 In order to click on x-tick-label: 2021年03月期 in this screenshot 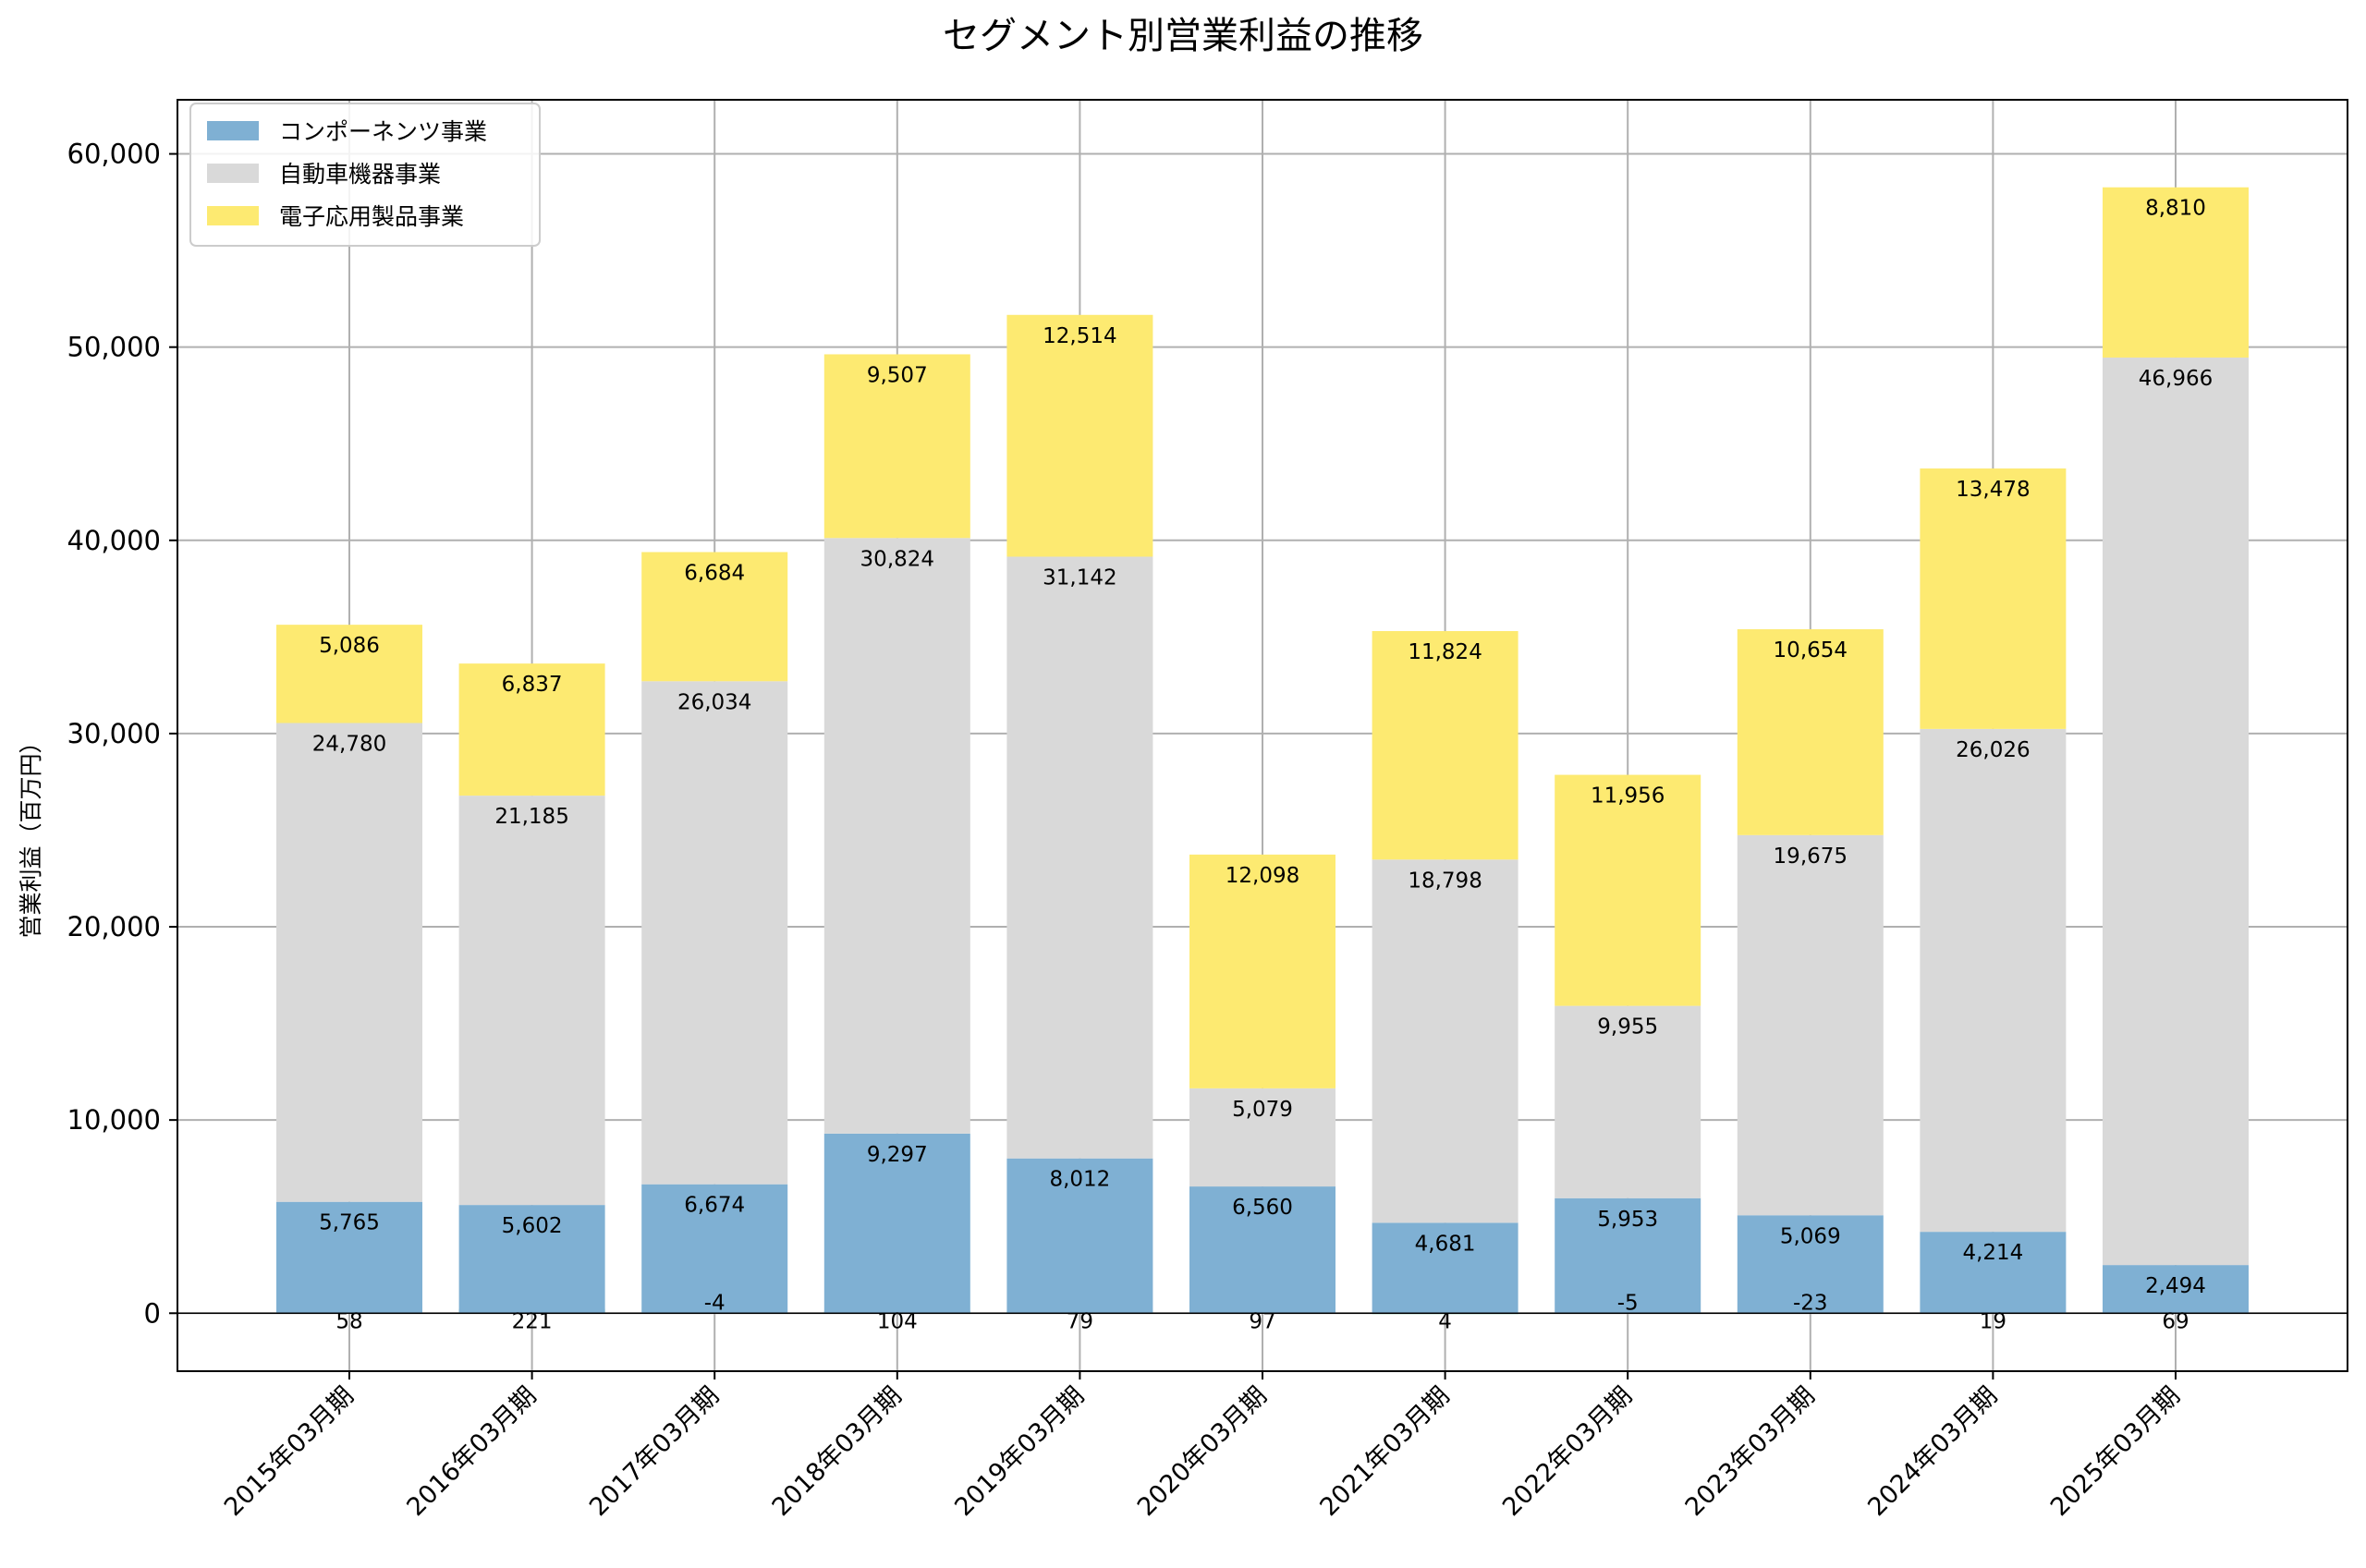, I will do `click(1384, 1451)`.